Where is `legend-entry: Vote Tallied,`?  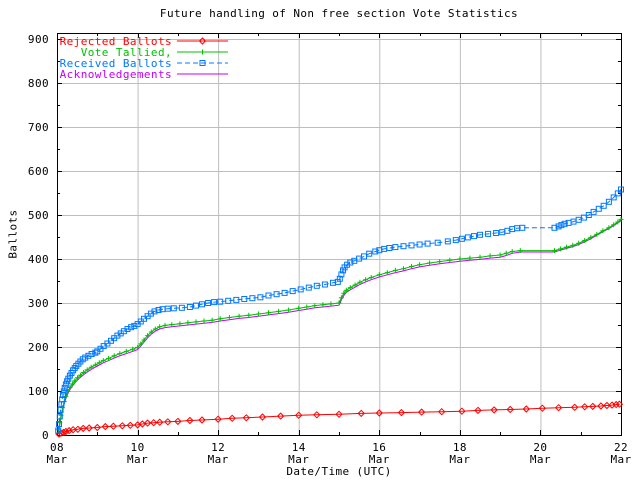 legend-entry: Vote Tallied, is located at coordinates (154, 52).